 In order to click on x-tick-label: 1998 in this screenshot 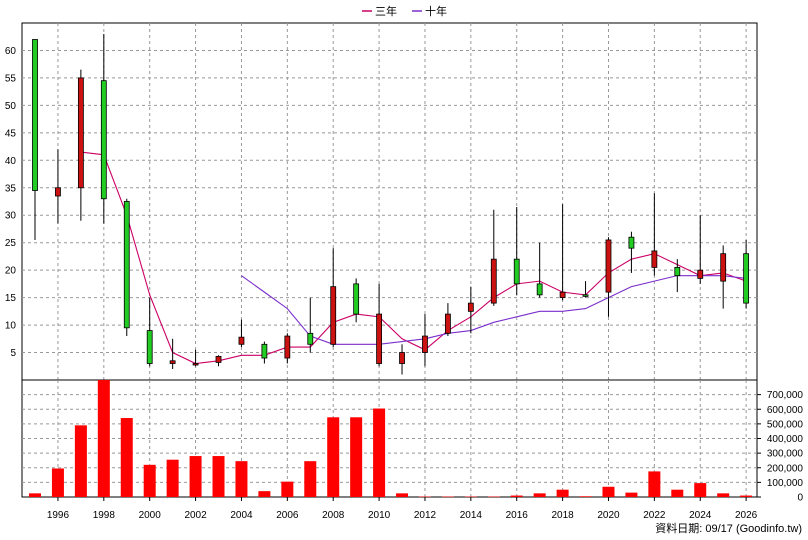, I will do `click(104, 515)`.